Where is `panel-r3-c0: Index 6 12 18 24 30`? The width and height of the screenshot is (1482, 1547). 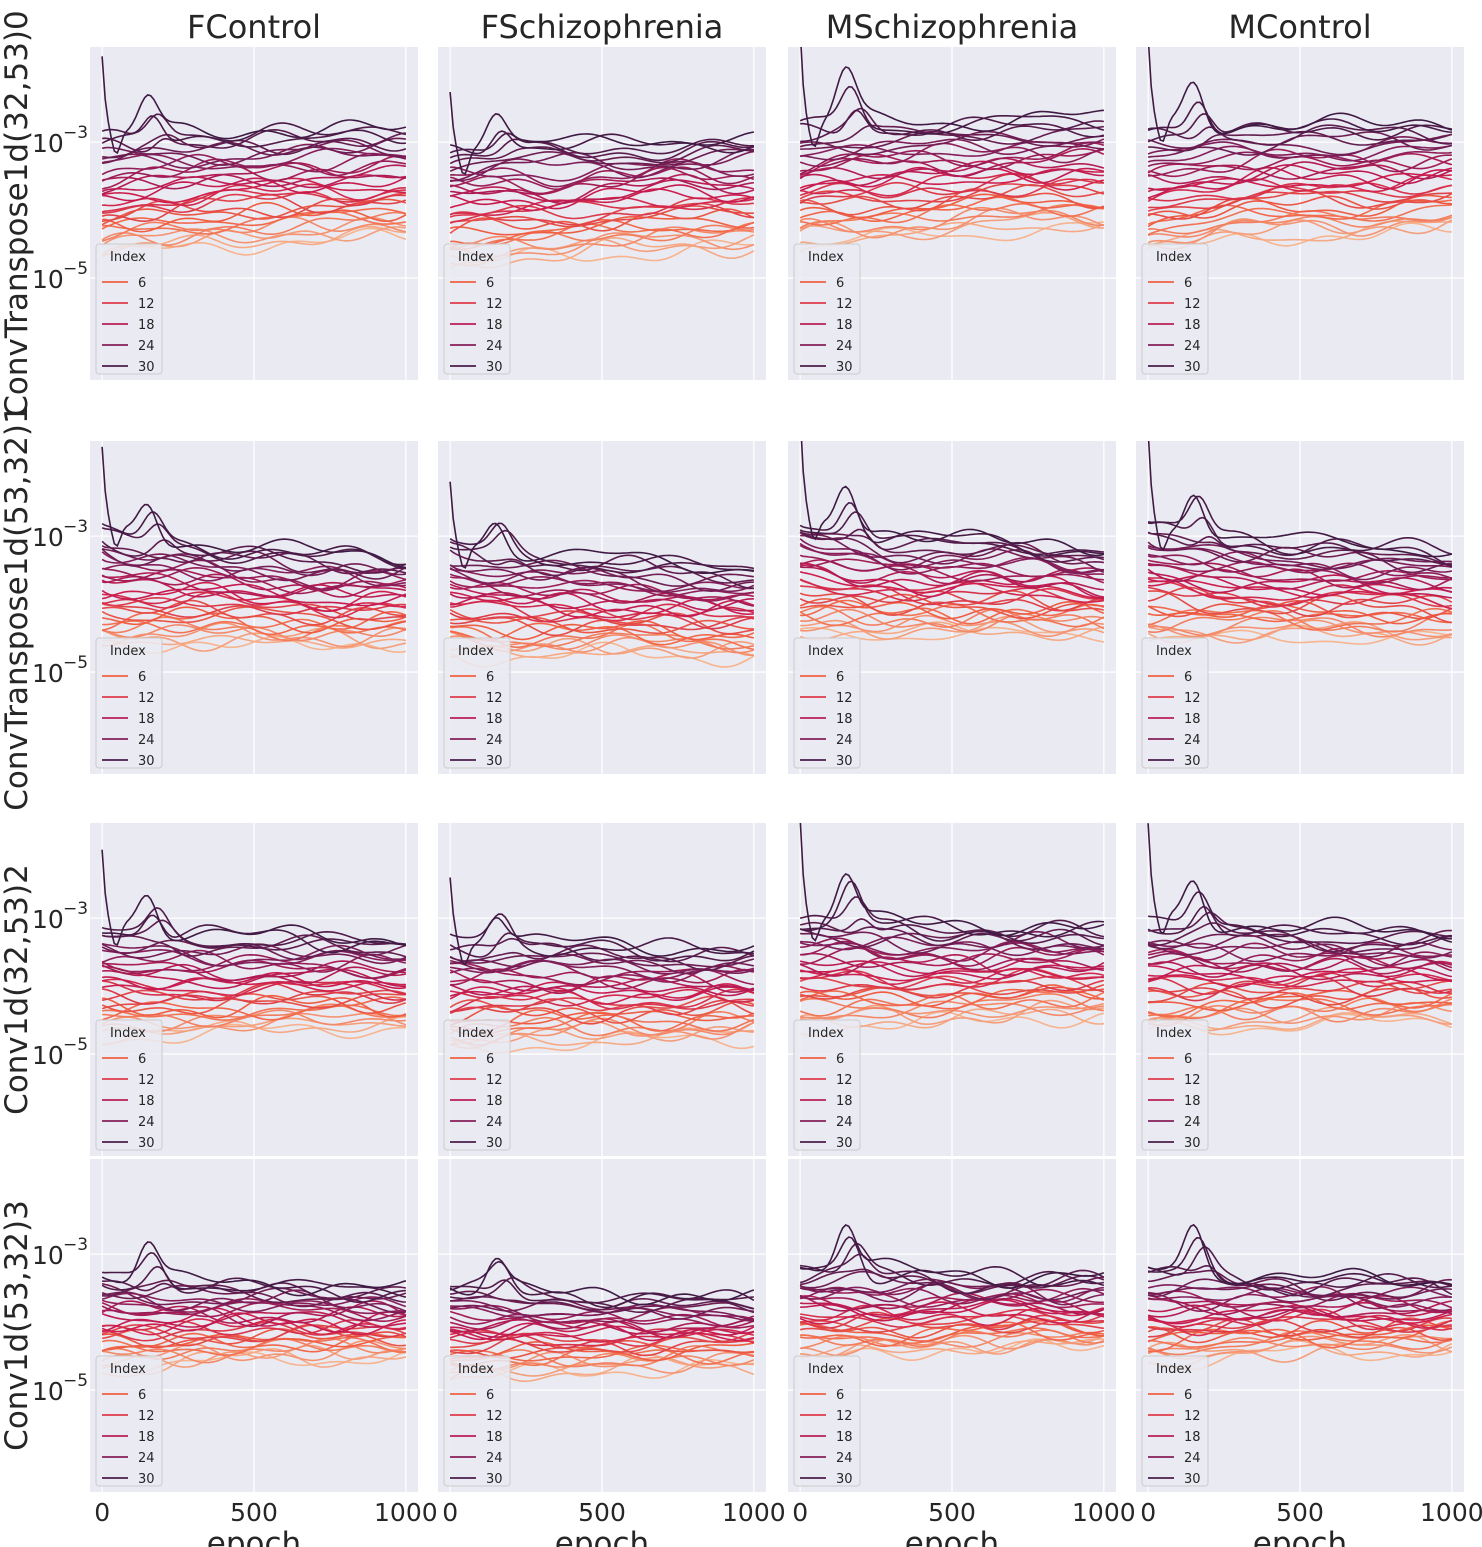 panel-r3-c0: Index 6 12 18 24 30 is located at coordinates (254, 1325).